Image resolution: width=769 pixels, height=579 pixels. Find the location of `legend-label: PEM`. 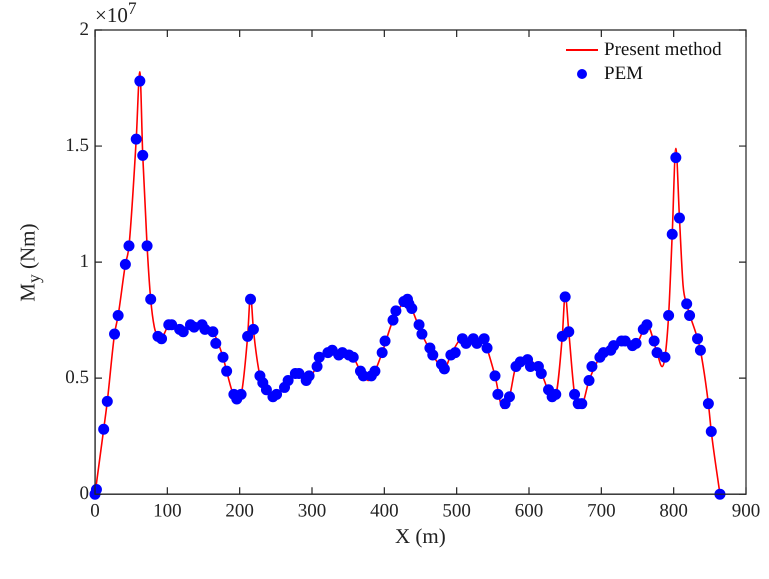

legend-label: PEM is located at coordinates (624, 74).